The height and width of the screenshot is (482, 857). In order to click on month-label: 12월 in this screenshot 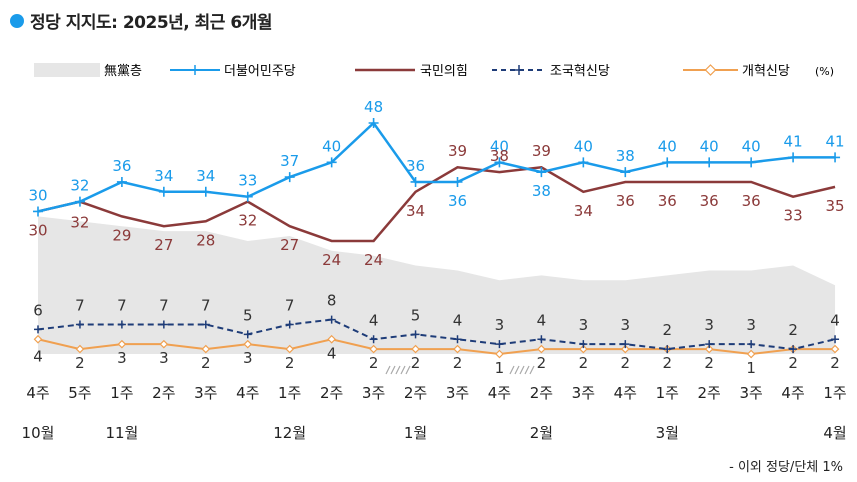, I will do `click(289, 433)`.